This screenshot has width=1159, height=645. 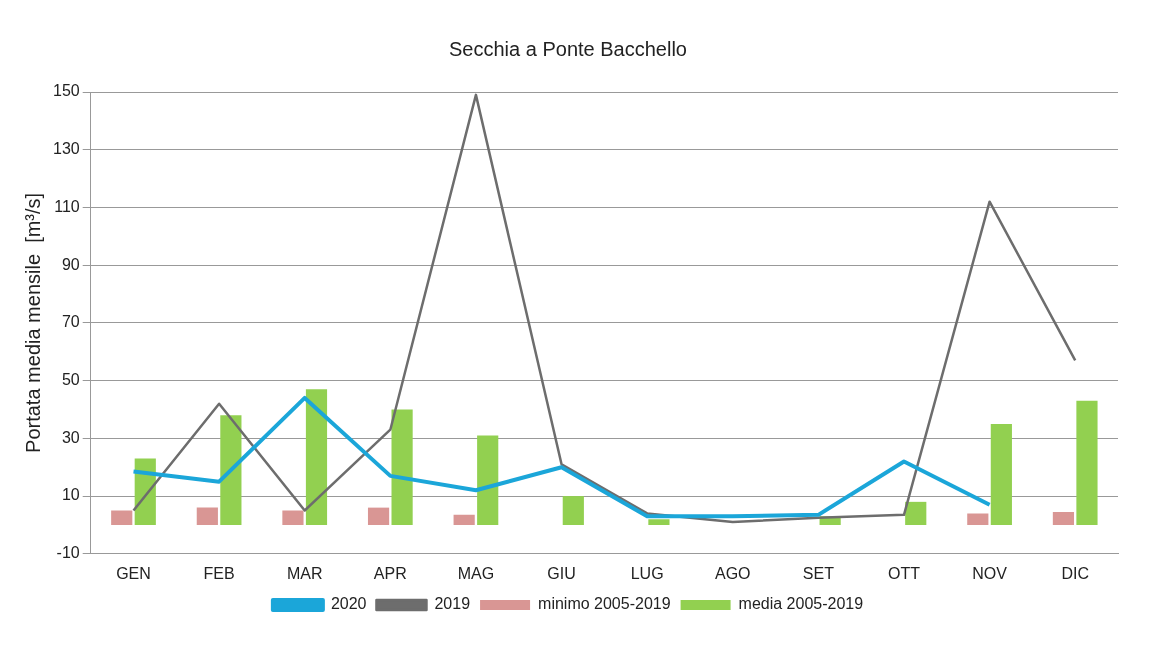 What do you see at coordinates (66, 91) in the screenshot?
I see `y-tick-label: 150` at bounding box center [66, 91].